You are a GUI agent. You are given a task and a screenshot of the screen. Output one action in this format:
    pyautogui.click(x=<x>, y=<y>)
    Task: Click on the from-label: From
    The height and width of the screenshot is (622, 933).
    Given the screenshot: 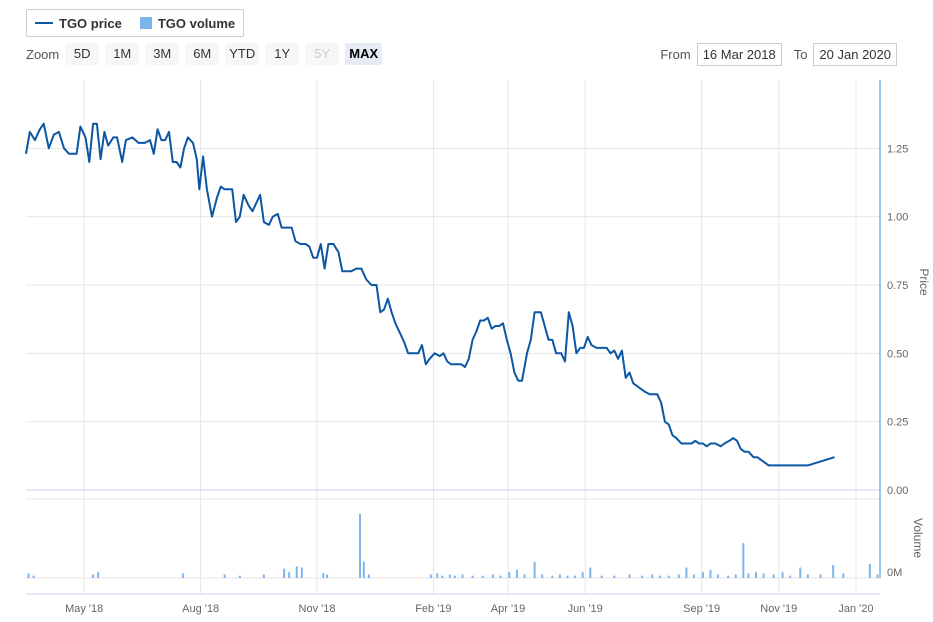 What is the action you would take?
    pyautogui.click(x=675, y=54)
    